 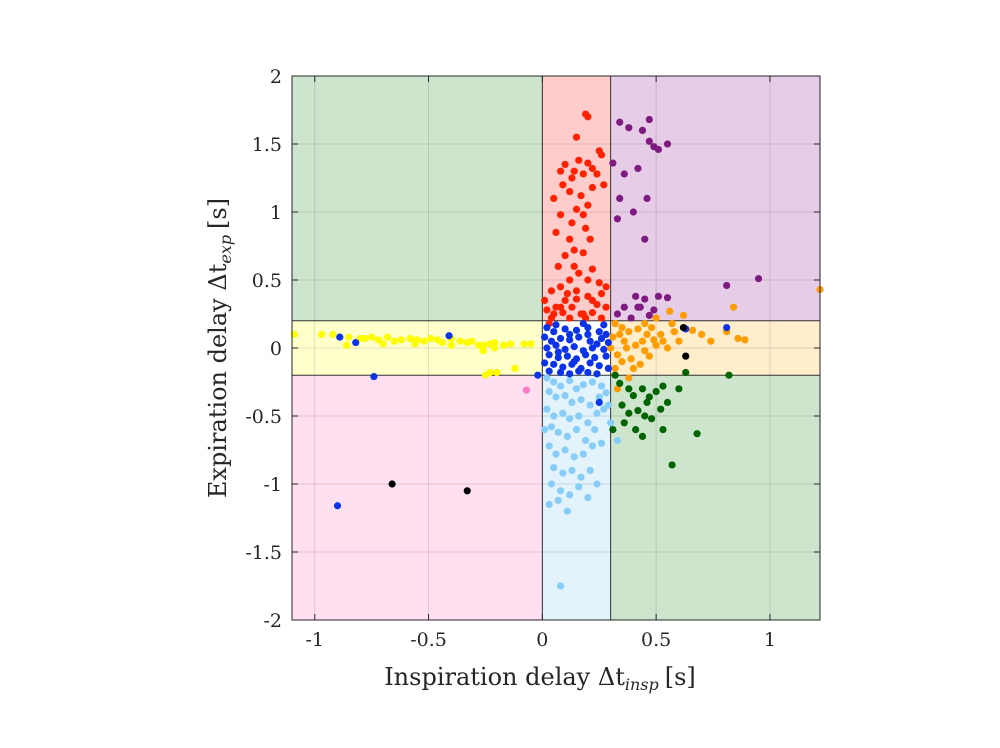 I want to click on region-bottom-center, so click(x=576, y=497).